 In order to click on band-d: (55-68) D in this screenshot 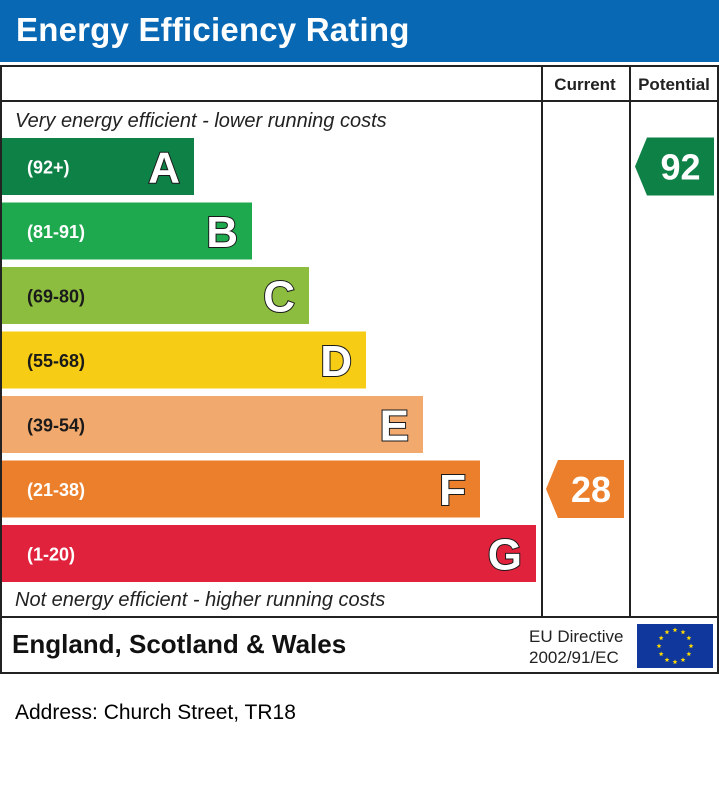, I will do `click(184, 360)`.